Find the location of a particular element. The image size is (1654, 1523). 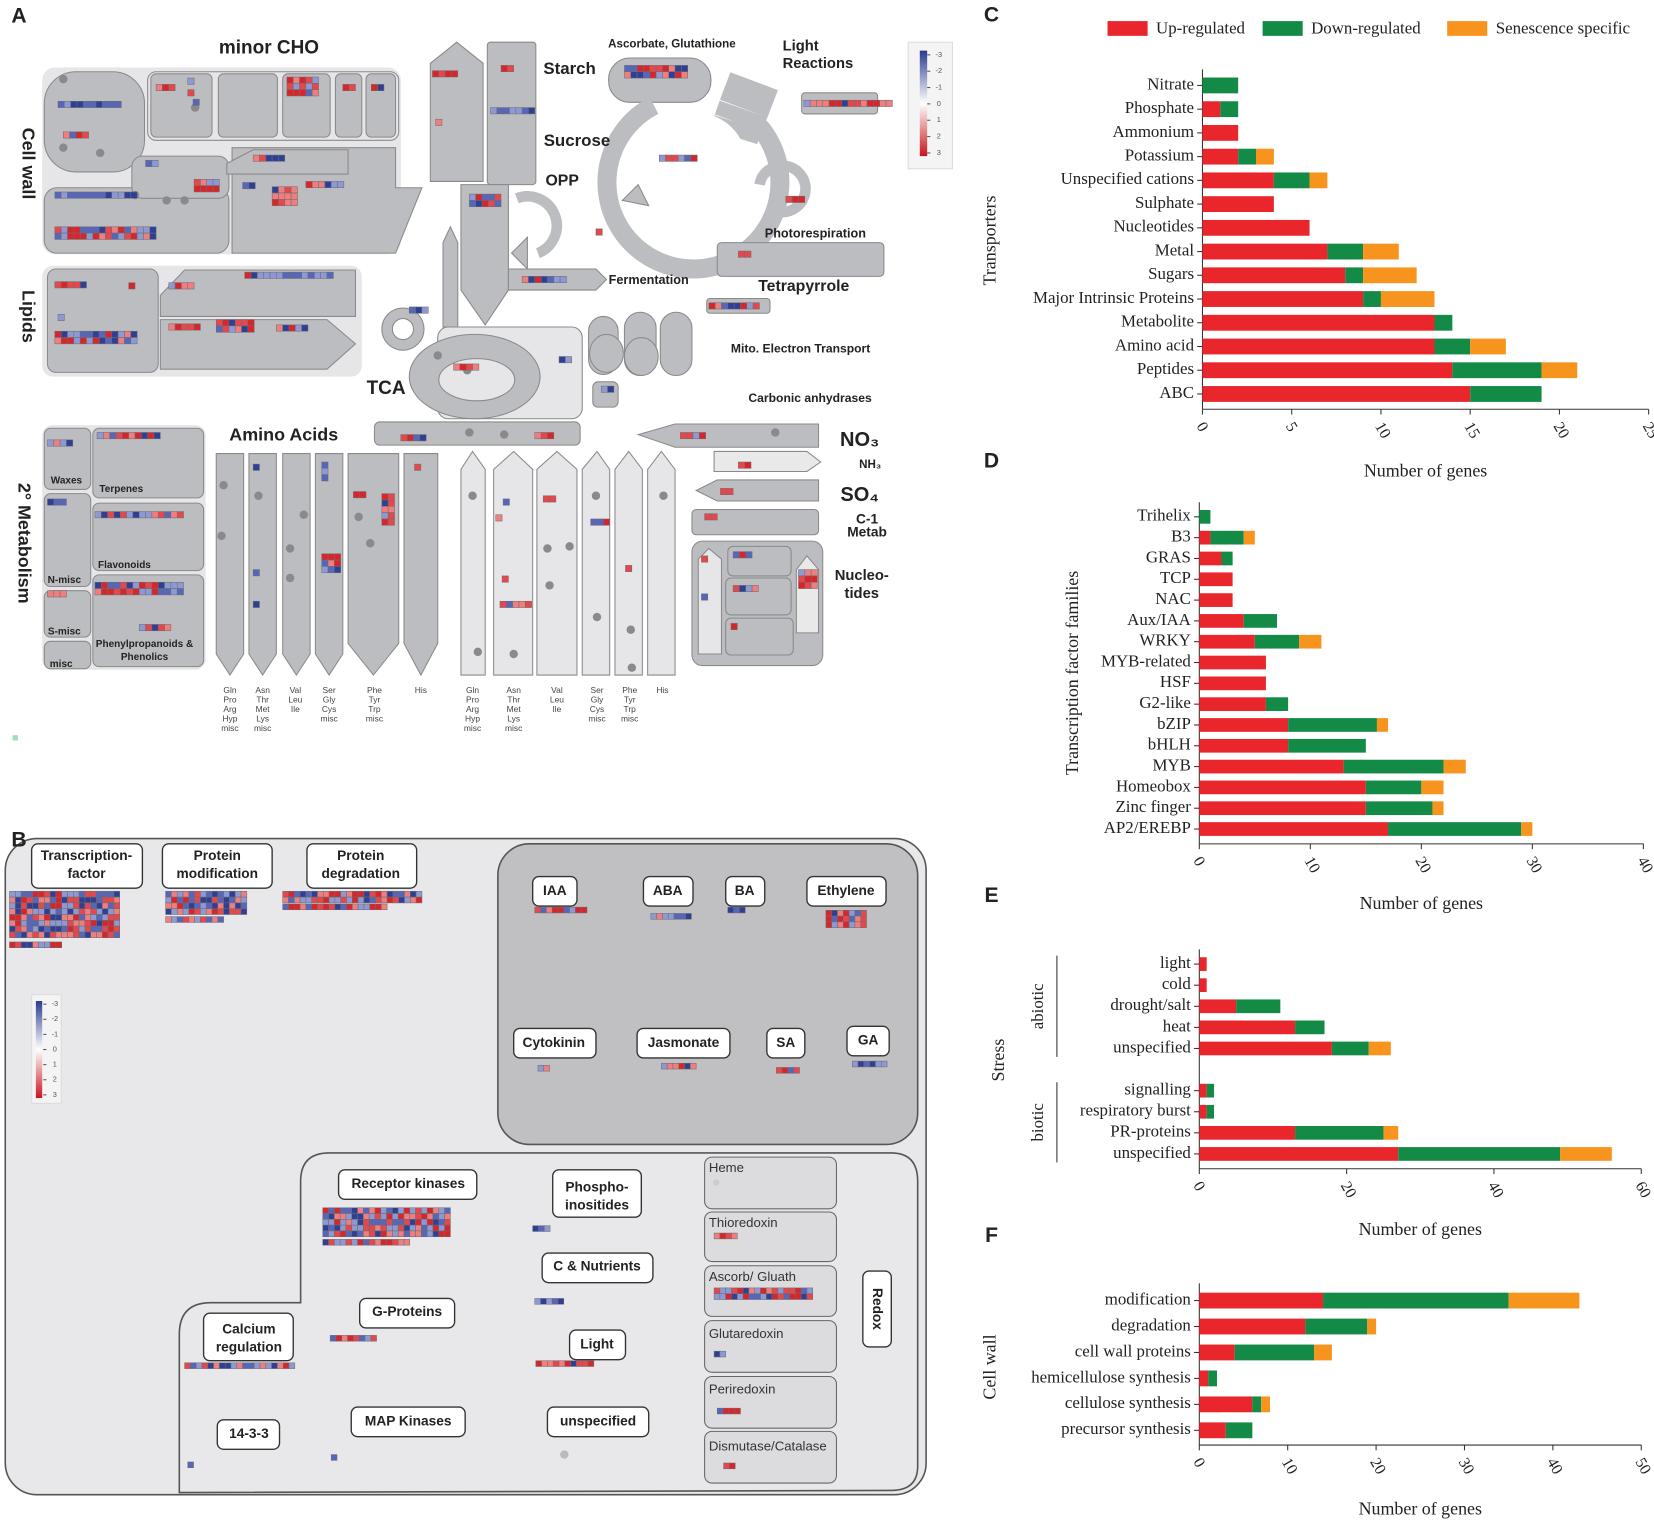

color-scale-label: 0 is located at coordinates (55, 1048).